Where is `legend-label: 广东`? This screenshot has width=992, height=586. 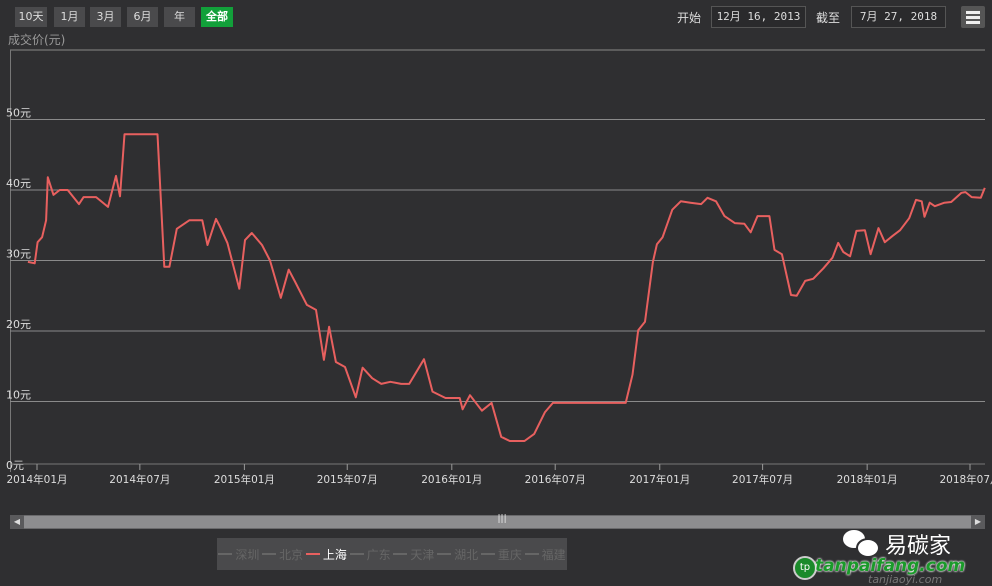 legend-label: 广东 is located at coordinates (378, 554).